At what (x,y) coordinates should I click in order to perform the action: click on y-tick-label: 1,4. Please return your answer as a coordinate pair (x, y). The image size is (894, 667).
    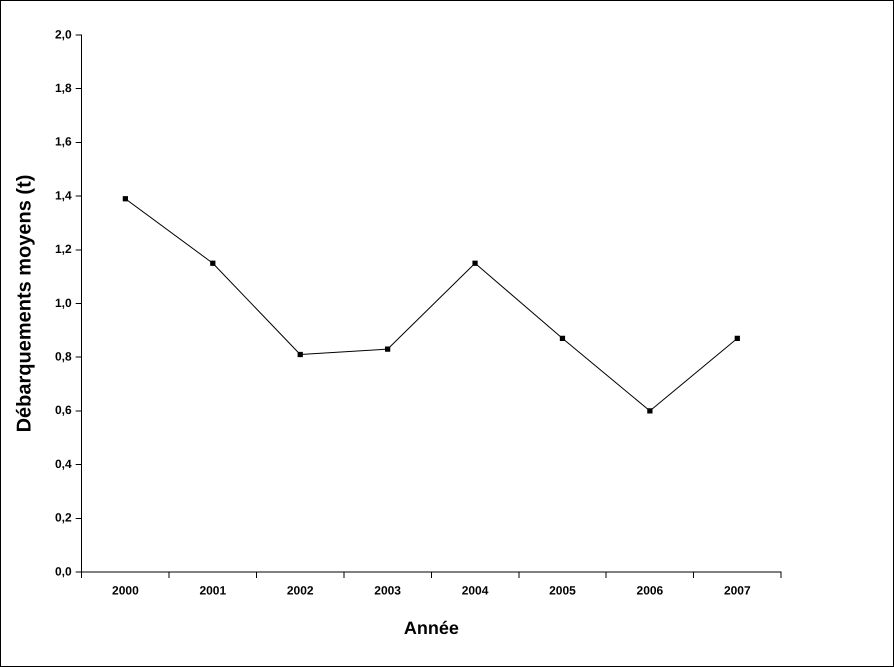
    Looking at the image, I should click on (63, 195).